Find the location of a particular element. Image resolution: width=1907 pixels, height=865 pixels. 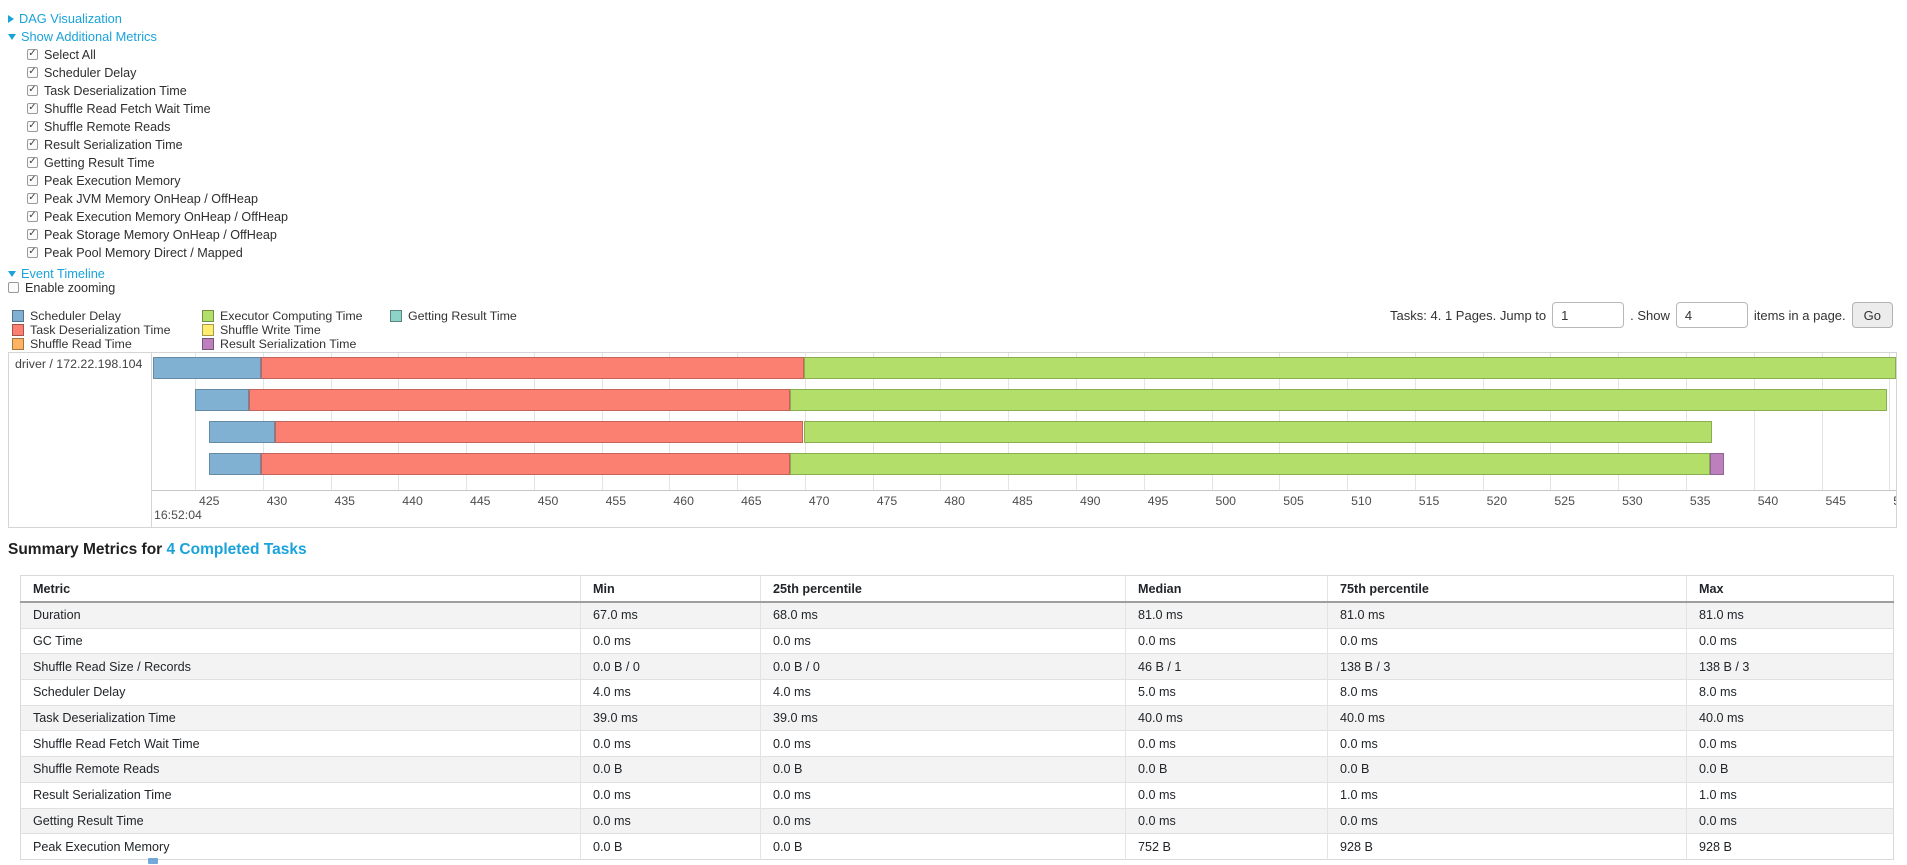

task-0-segment-executor_computing is located at coordinates (1349, 368).